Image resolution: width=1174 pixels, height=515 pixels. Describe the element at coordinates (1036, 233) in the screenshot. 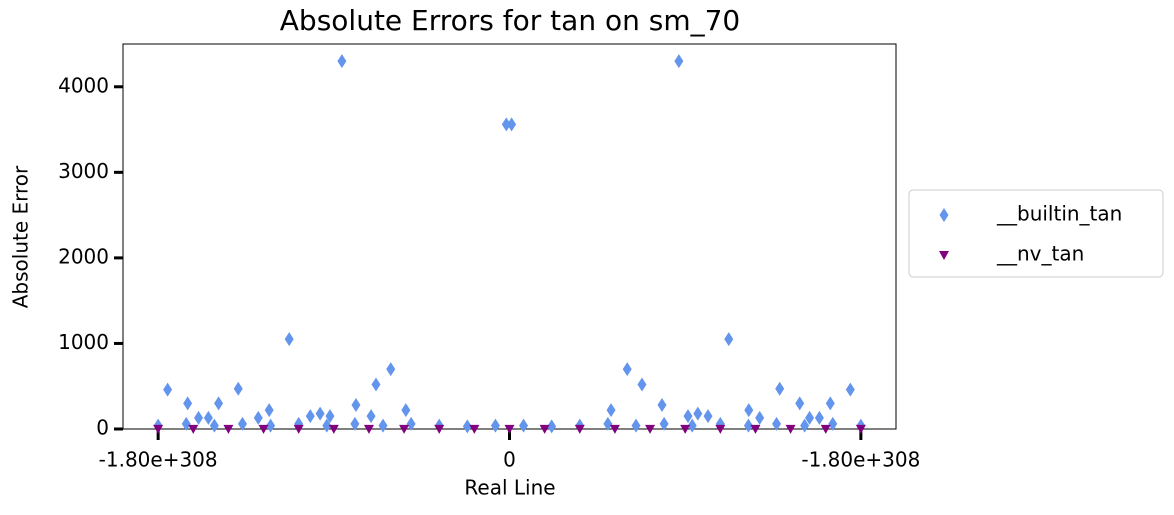

I see `legend-box` at that location.